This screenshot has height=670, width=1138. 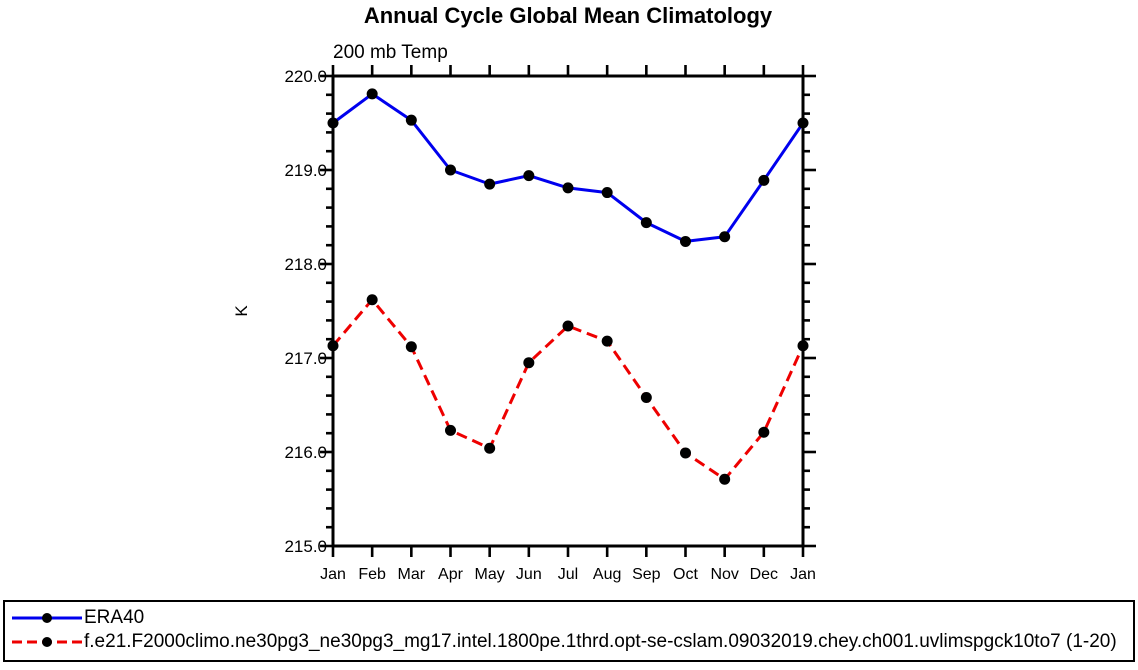 I want to click on x-tick-label: Feb, so click(x=372, y=574).